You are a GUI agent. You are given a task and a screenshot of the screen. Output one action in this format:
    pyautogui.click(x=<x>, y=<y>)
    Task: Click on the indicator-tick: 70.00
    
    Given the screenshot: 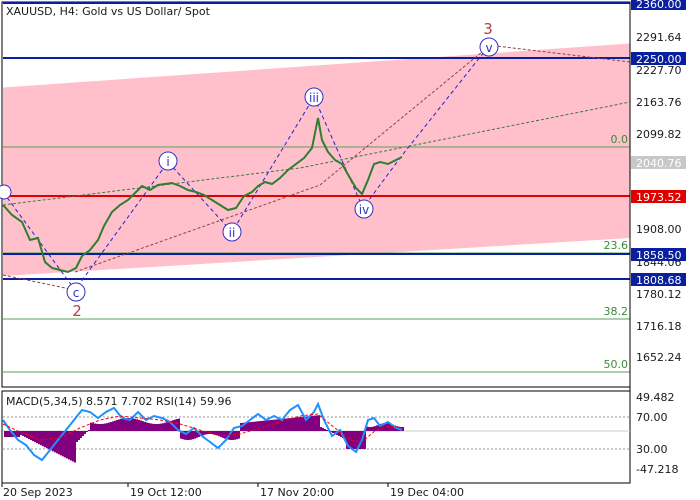 What is the action you would take?
    pyautogui.click(x=652, y=417)
    